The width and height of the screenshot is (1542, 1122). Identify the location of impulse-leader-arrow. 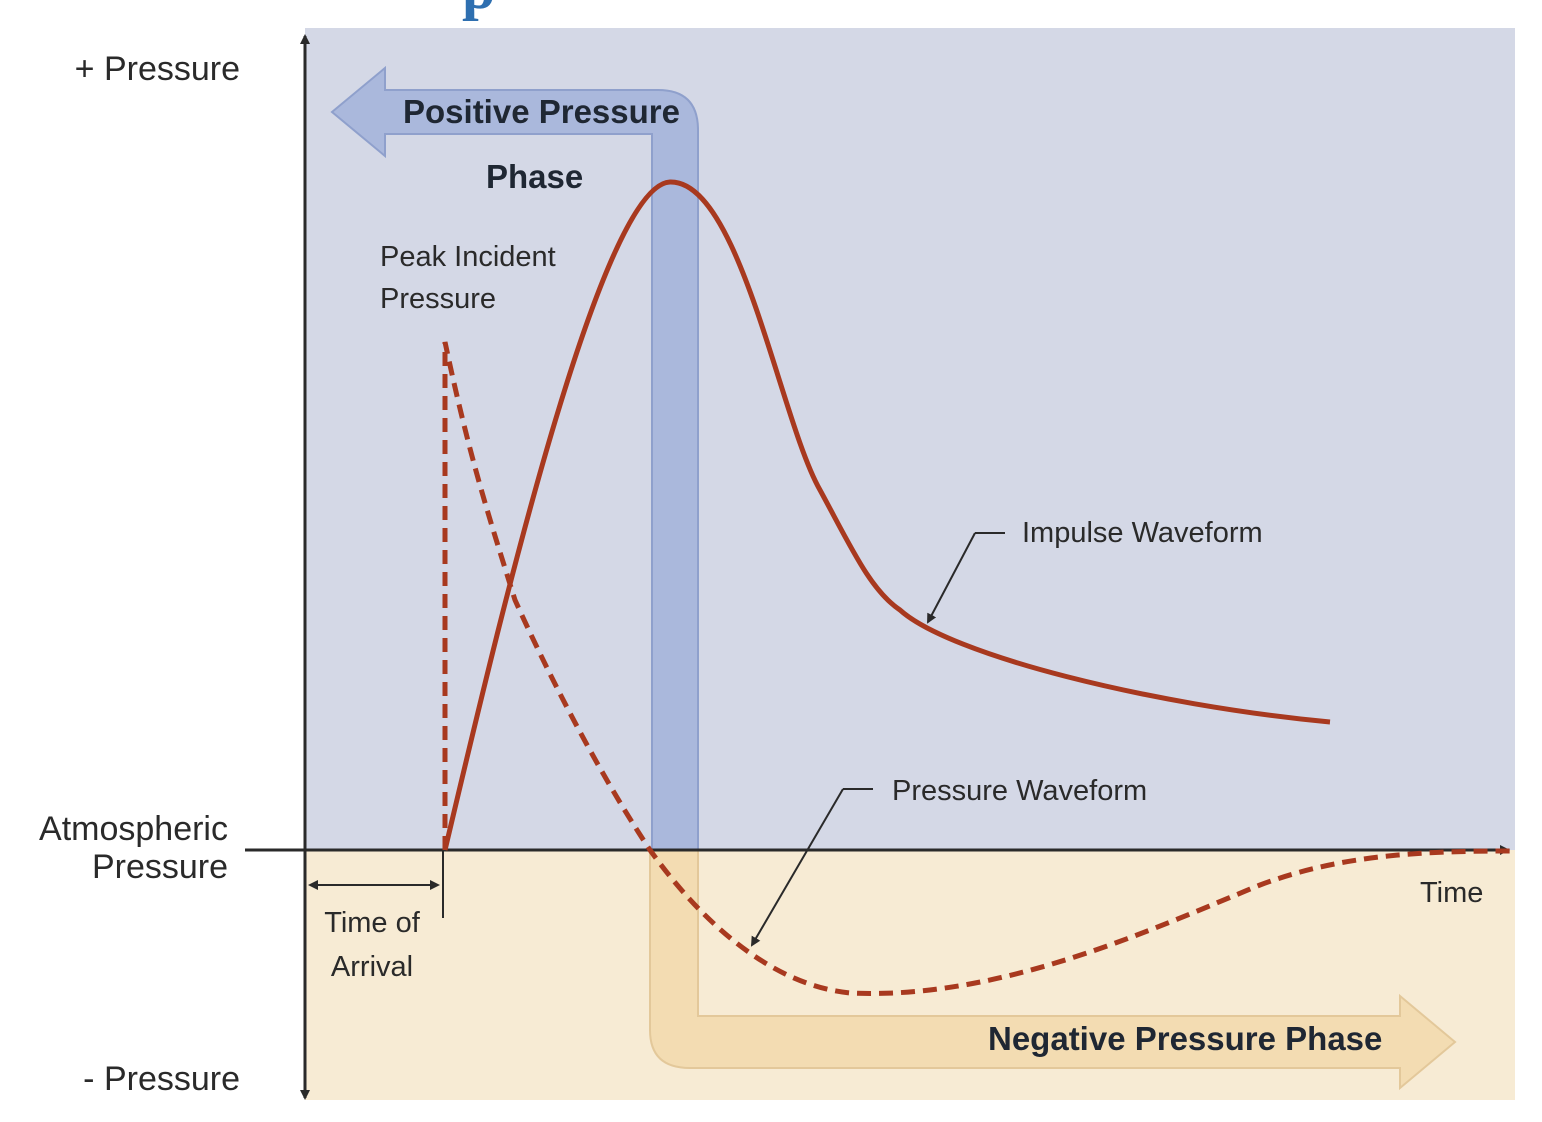
(951, 578).